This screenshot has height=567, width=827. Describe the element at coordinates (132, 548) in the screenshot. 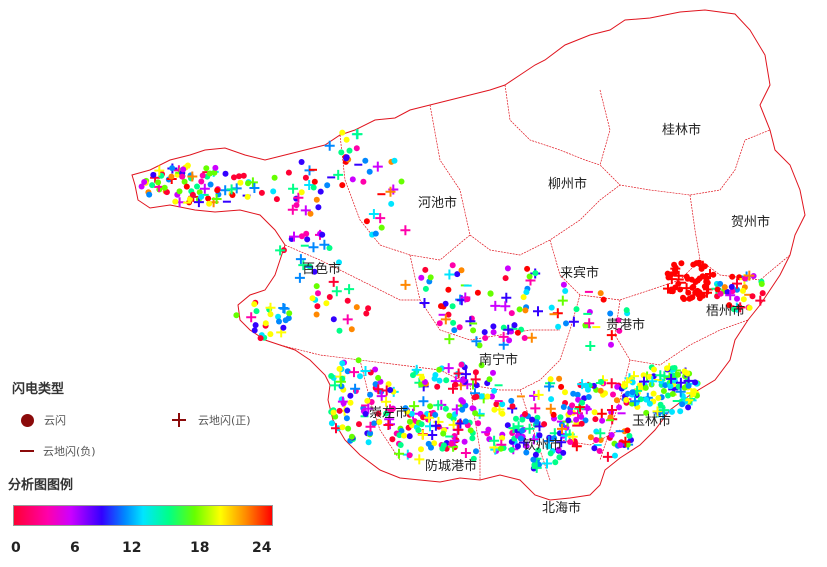

I see `scale-tick-12: 12` at that location.